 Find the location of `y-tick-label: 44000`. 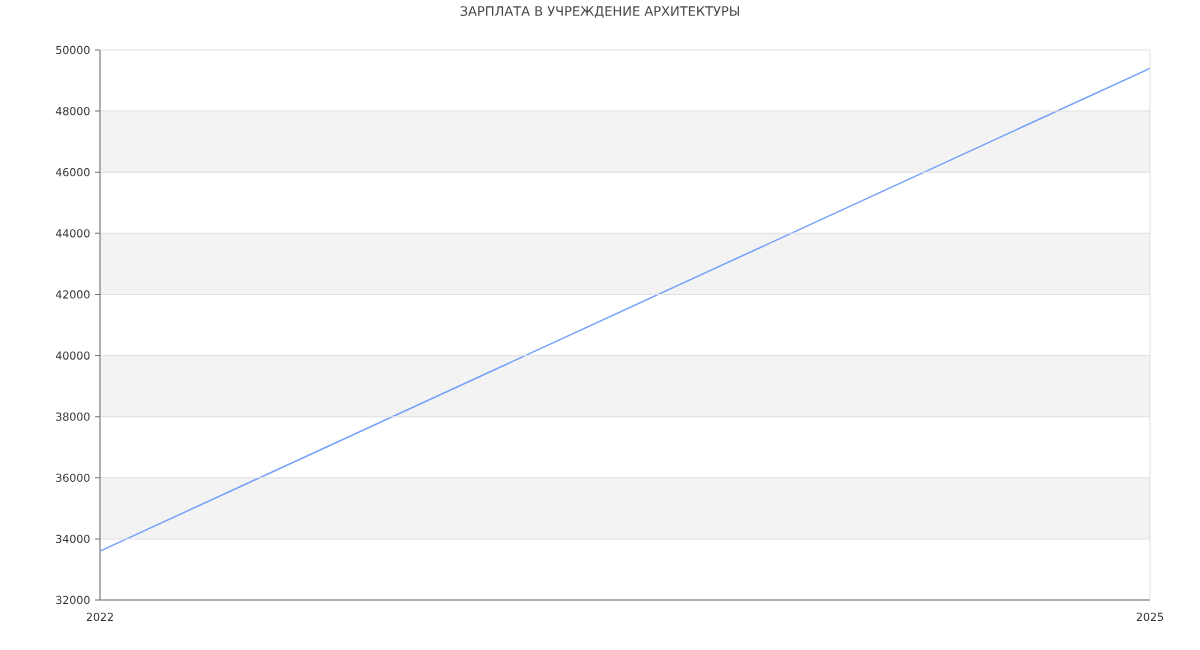

y-tick-label: 44000 is located at coordinates (72, 233).